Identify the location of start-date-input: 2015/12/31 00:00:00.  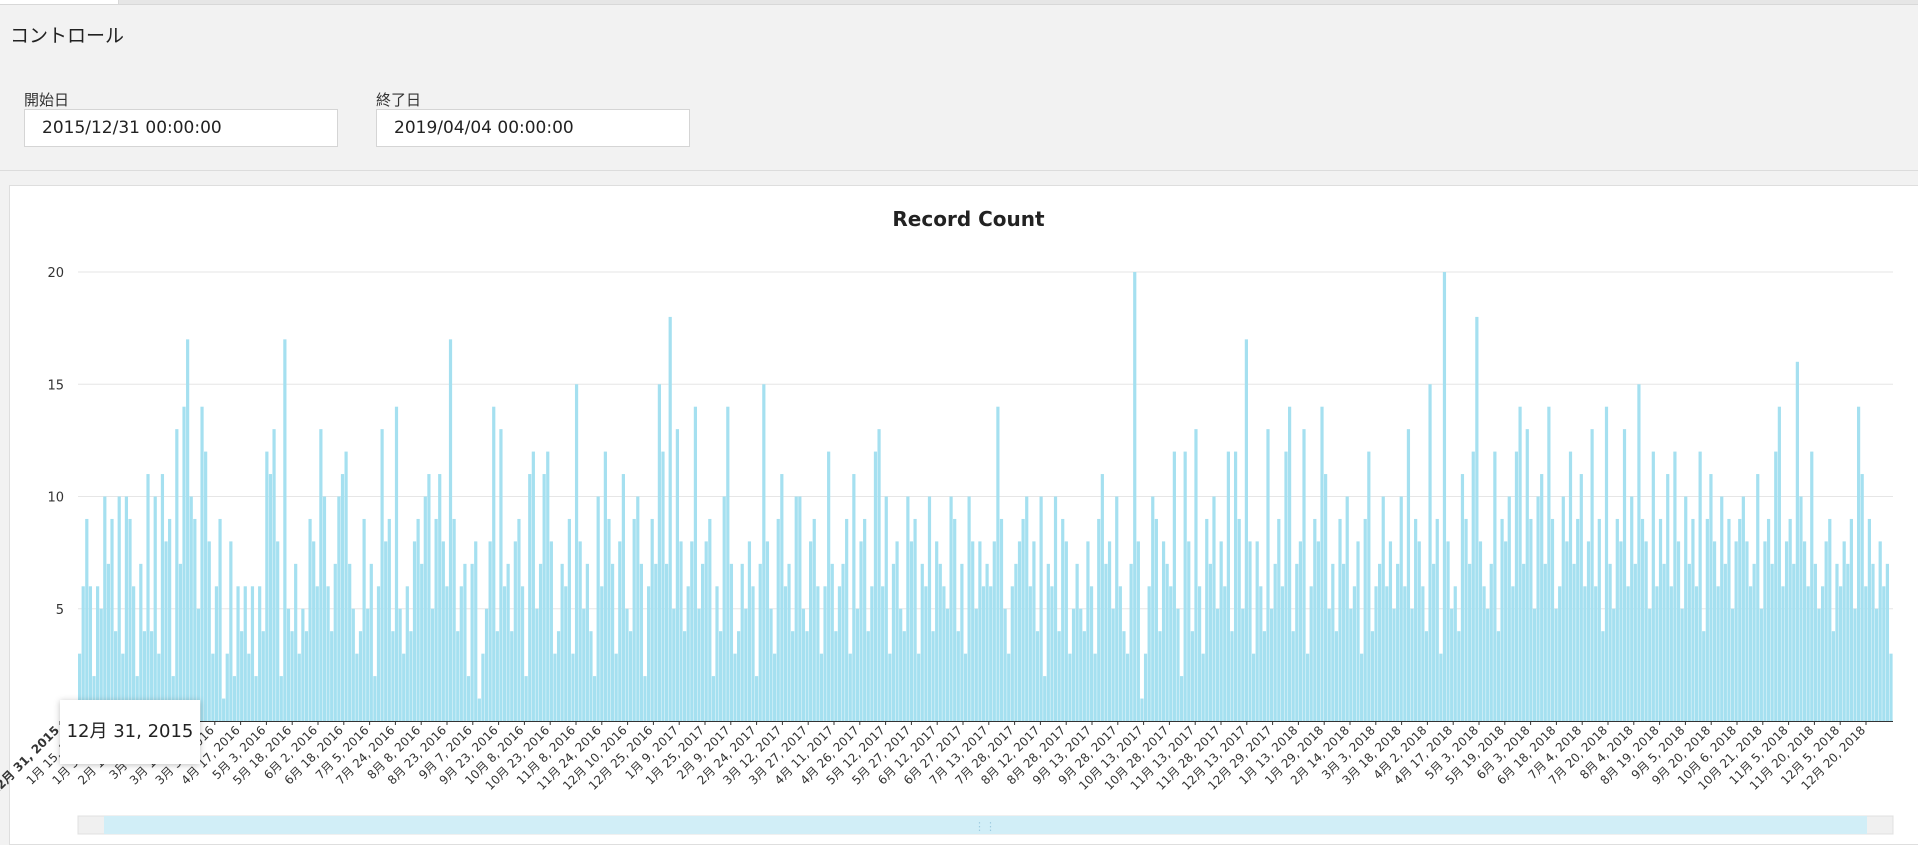
(181, 128).